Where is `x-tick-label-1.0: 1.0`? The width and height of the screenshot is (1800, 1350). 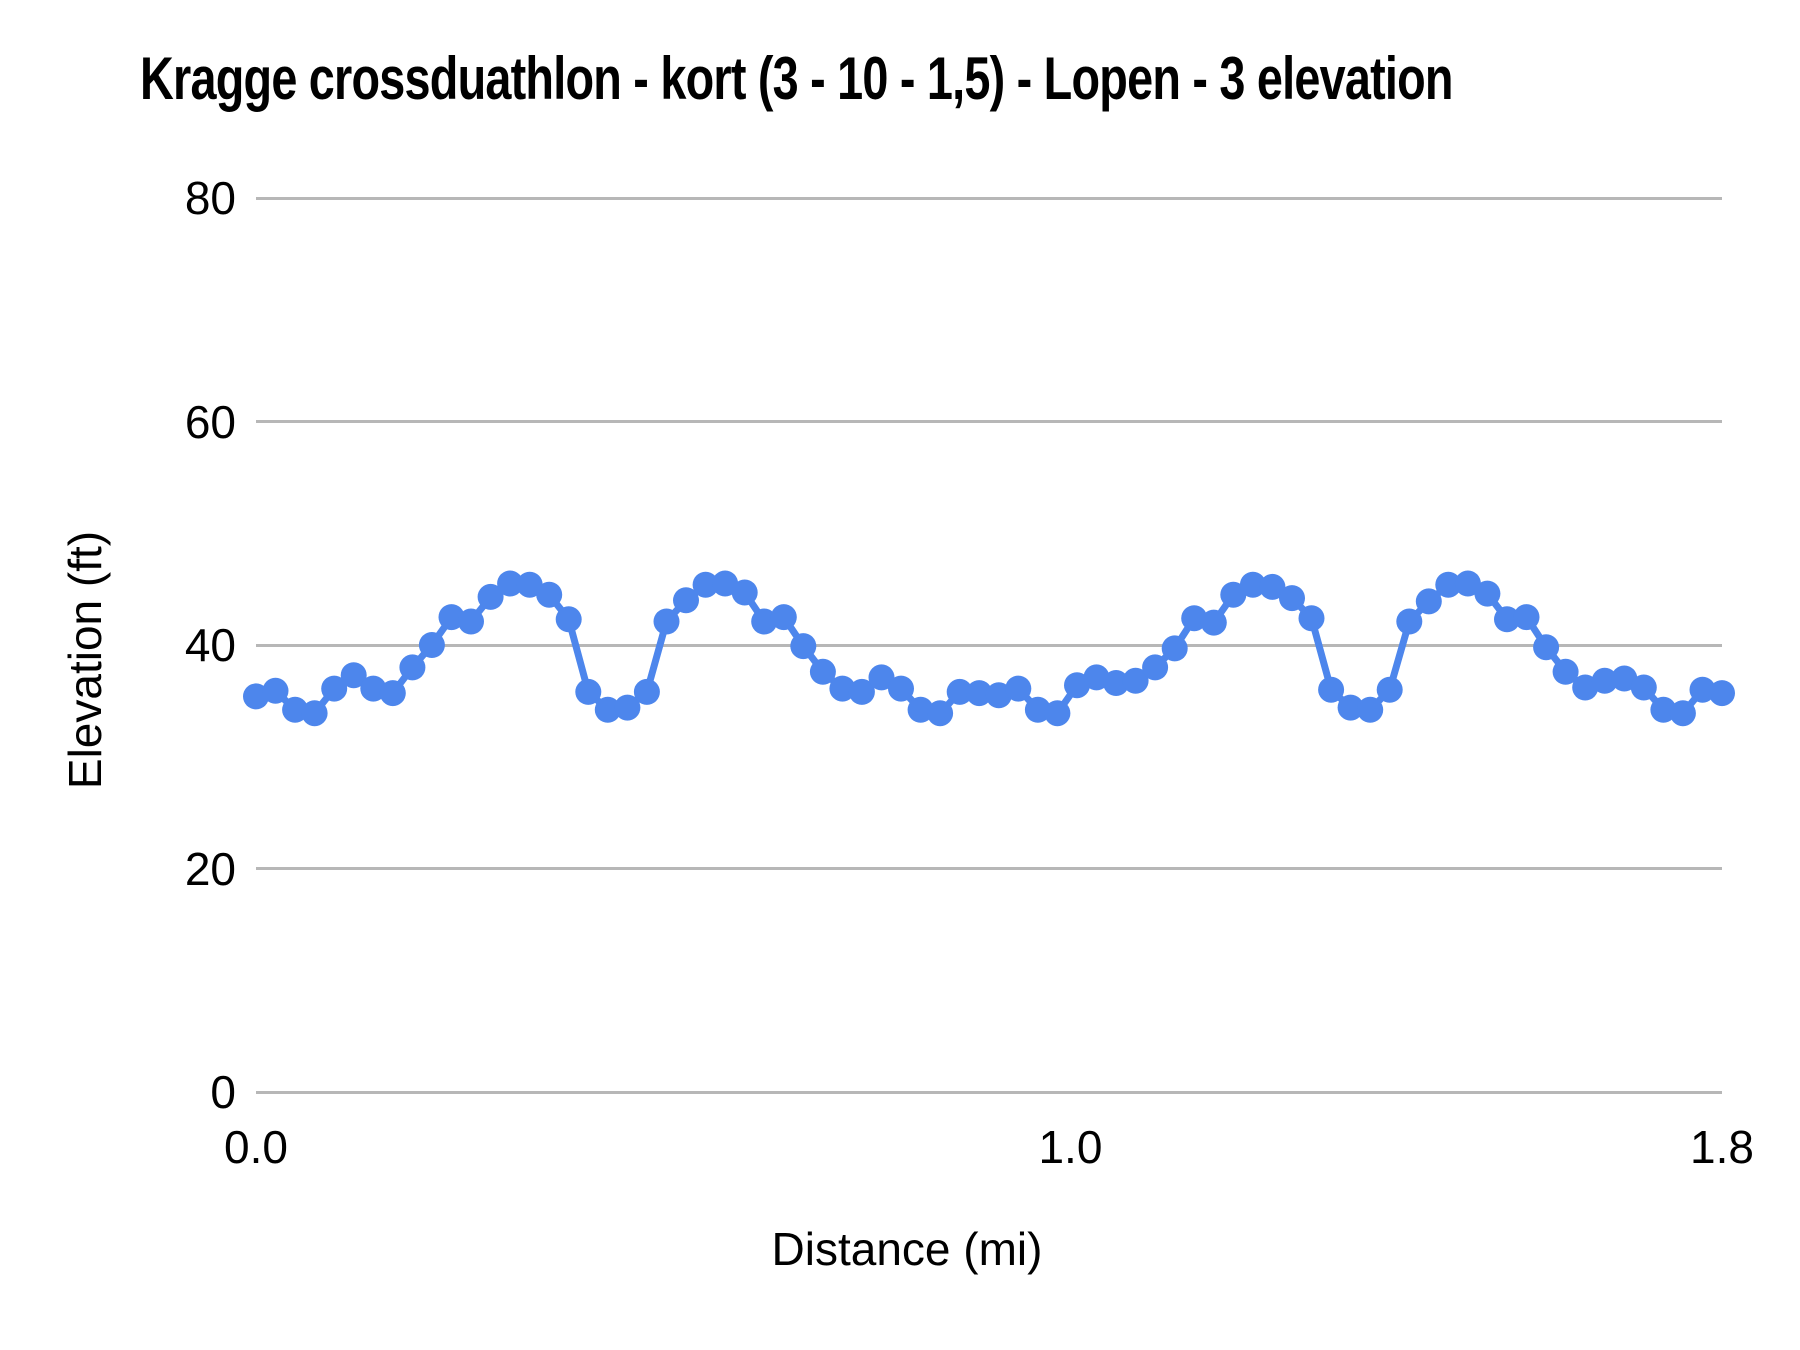 x-tick-label-1.0: 1.0 is located at coordinates (1070, 1147).